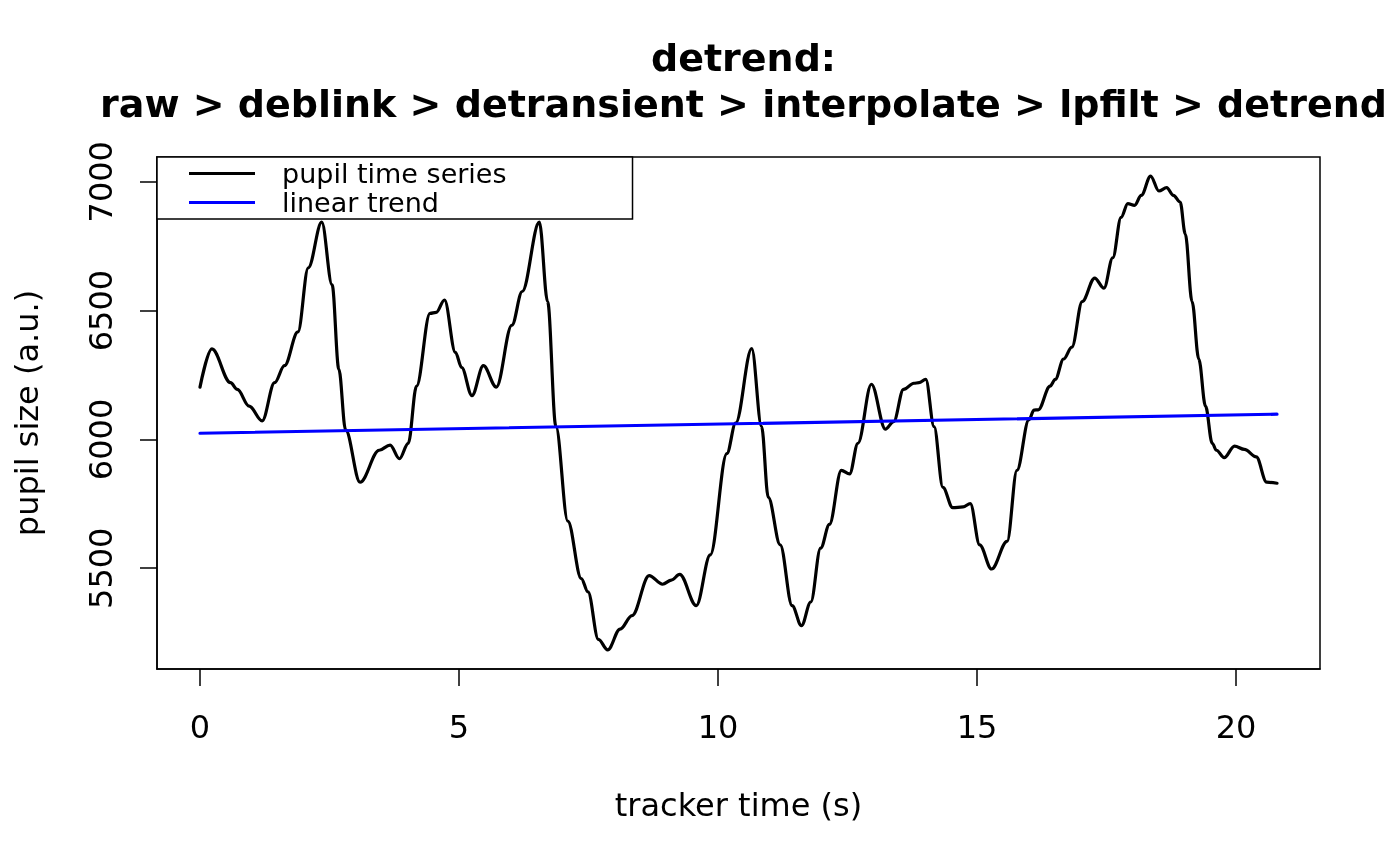 This screenshot has height=866, width=1400. I want to click on y-tick-label: 5500, so click(101, 568).